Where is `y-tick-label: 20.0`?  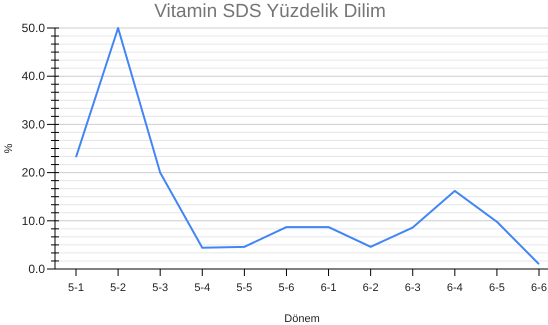
y-tick-label: 20.0 is located at coordinates (34, 173).